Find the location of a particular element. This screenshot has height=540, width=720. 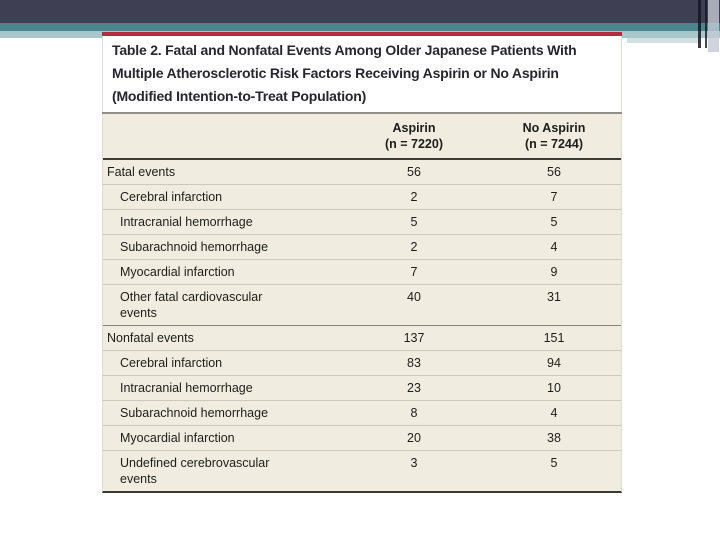

row-value-no-aspirin: 38 is located at coordinates (554, 438).